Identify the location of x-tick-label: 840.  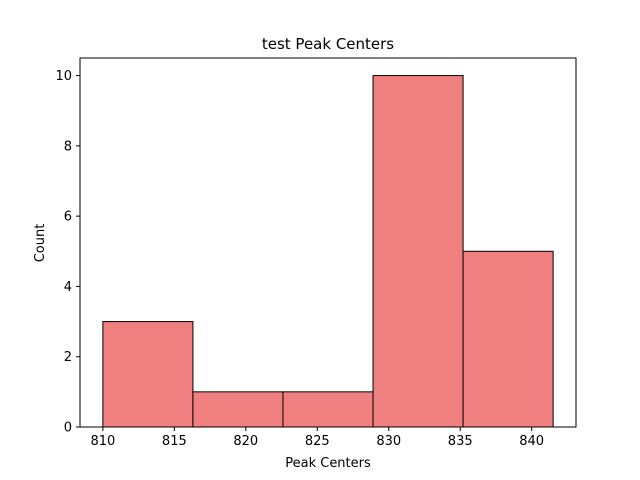
(531, 441).